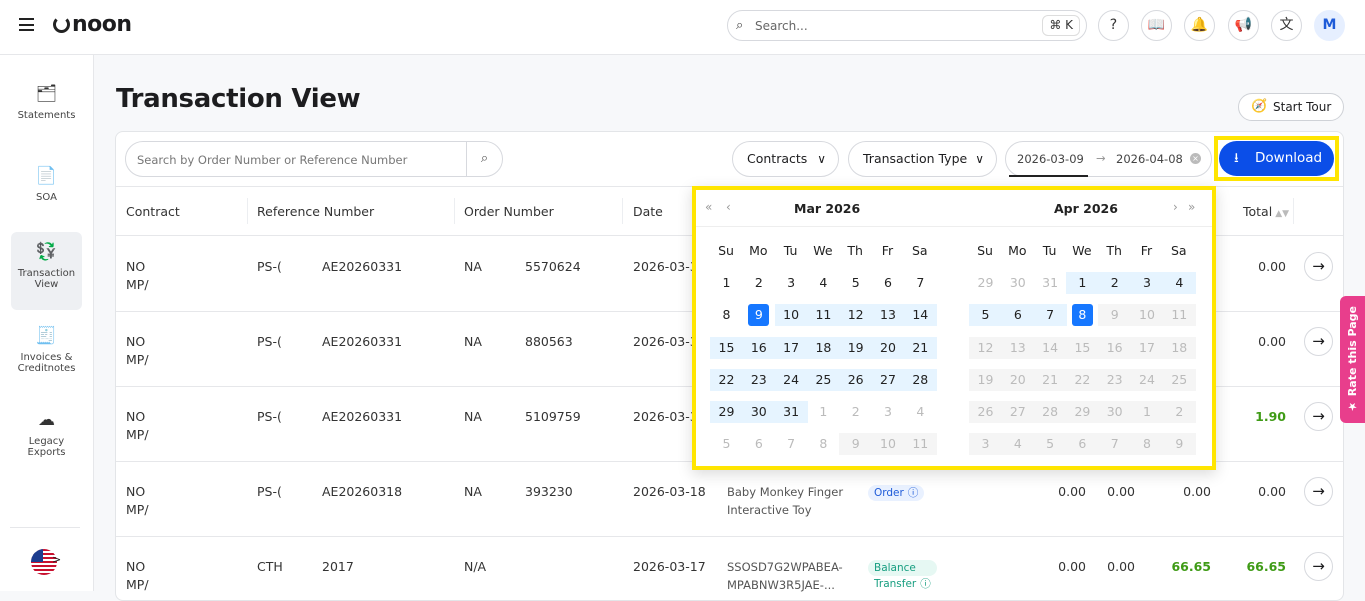 This screenshot has width=1365, height=601. I want to click on chevron-right-icon: >, so click(57, 559).